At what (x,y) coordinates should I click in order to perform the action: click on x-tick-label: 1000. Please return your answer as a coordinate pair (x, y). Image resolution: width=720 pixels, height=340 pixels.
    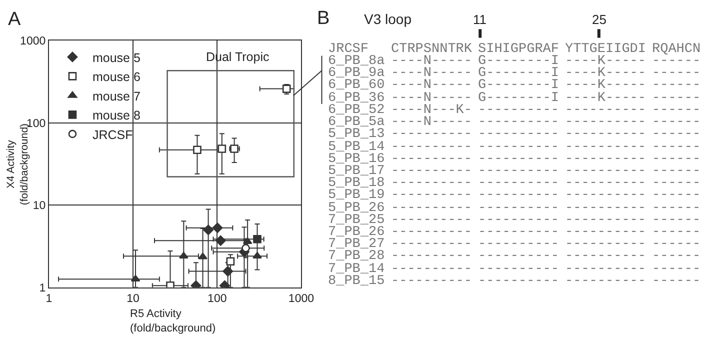
    Looking at the image, I should click on (301, 299).